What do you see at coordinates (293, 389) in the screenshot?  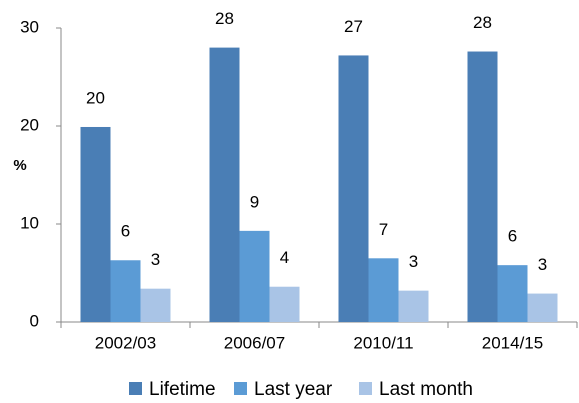 I see `legend-label: Last year` at bounding box center [293, 389].